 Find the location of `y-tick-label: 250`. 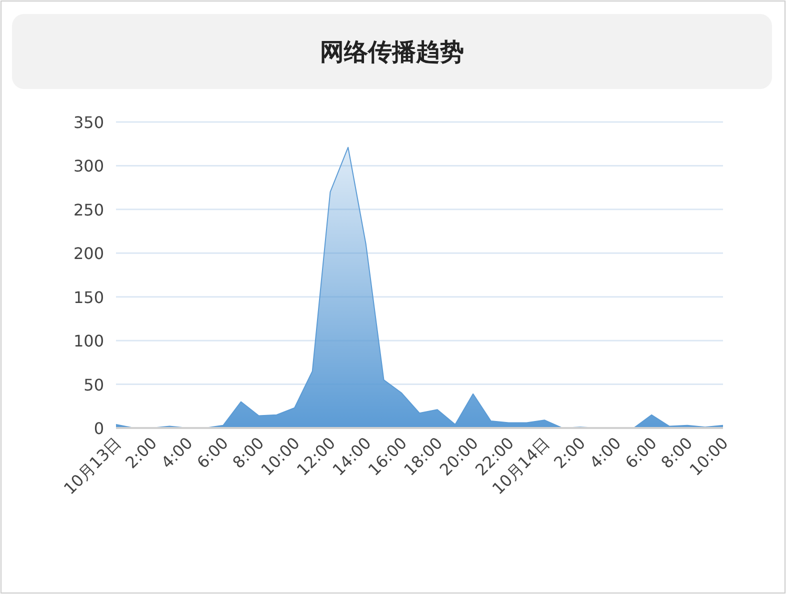

y-tick-label: 250 is located at coordinates (88, 210).